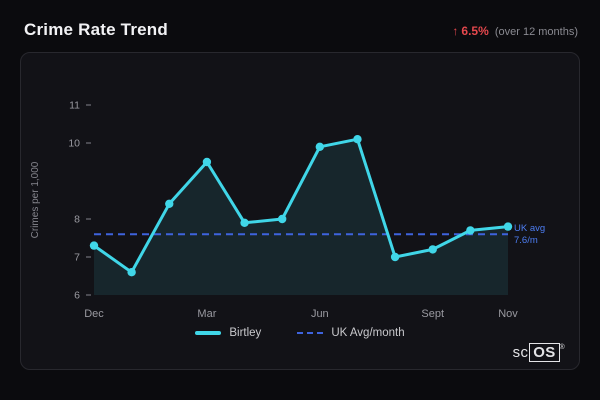 The width and height of the screenshot is (600, 400). Describe the element at coordinates (244, 222) in the screenshot. I see `data-point-apr` at that location.